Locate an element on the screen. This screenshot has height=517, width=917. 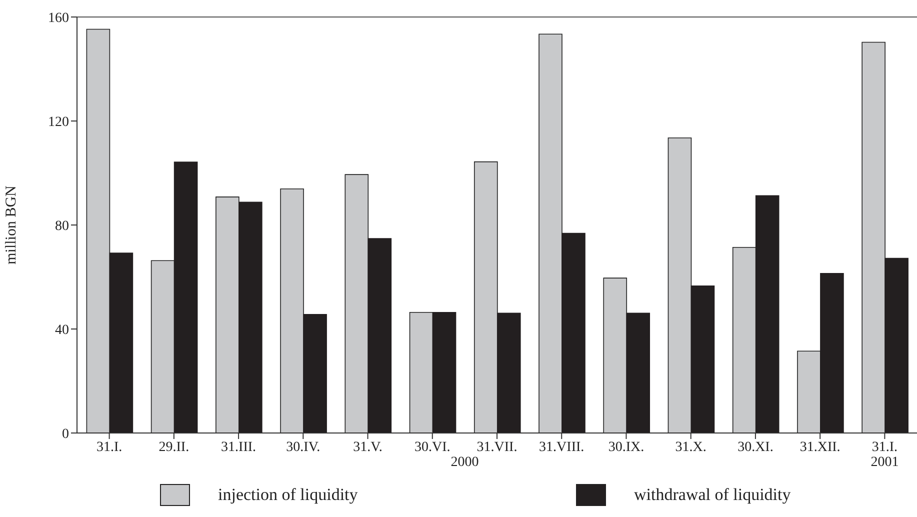
x-tick-label: 31.XII. is located at coordinates (820, 447).